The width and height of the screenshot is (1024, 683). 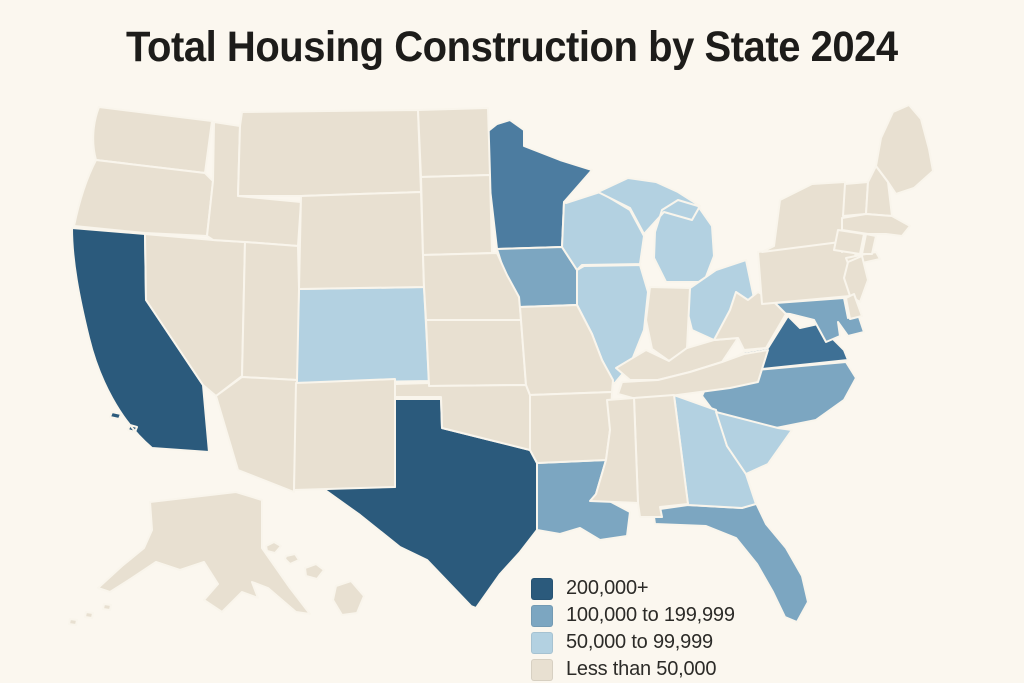 I want to click on state-arizona, so click(x=256, y=434).